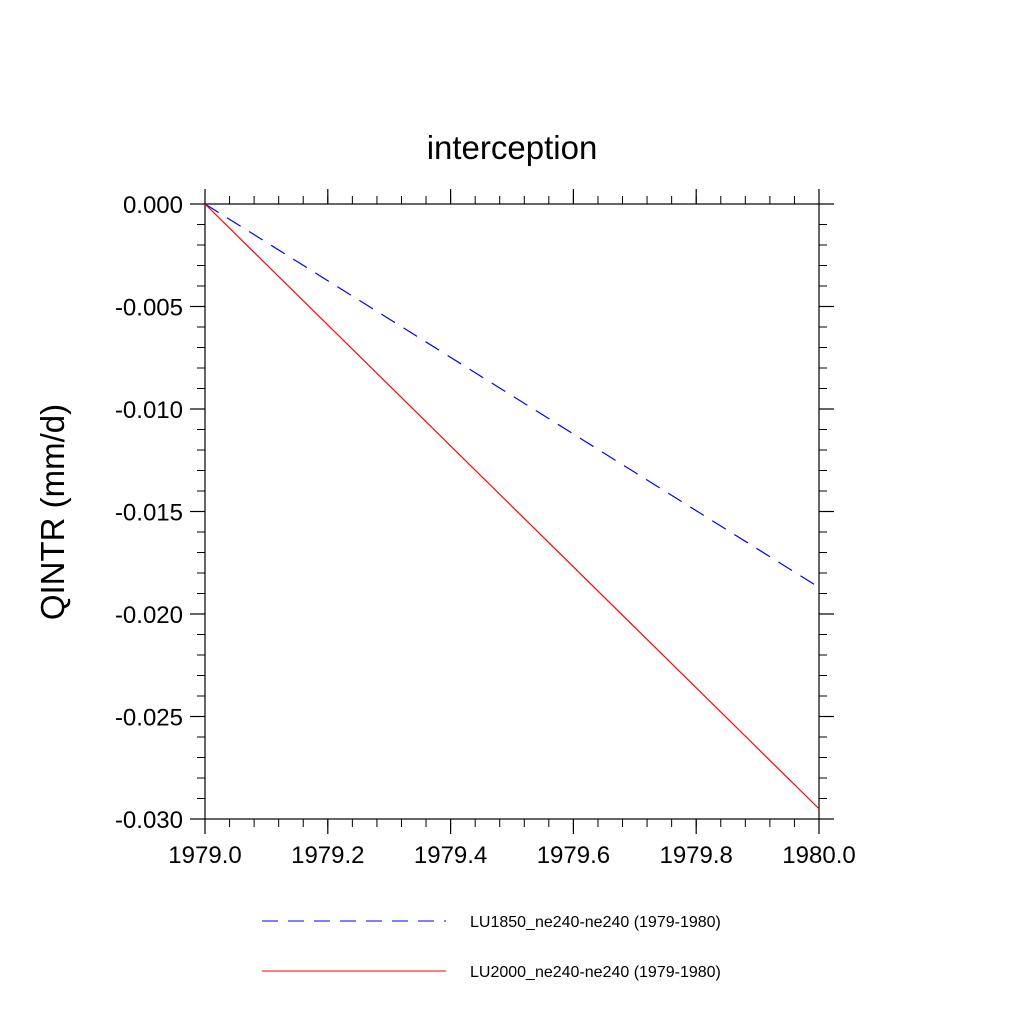  I want to click on y-tick-label: -0.015, so click(149, 513).